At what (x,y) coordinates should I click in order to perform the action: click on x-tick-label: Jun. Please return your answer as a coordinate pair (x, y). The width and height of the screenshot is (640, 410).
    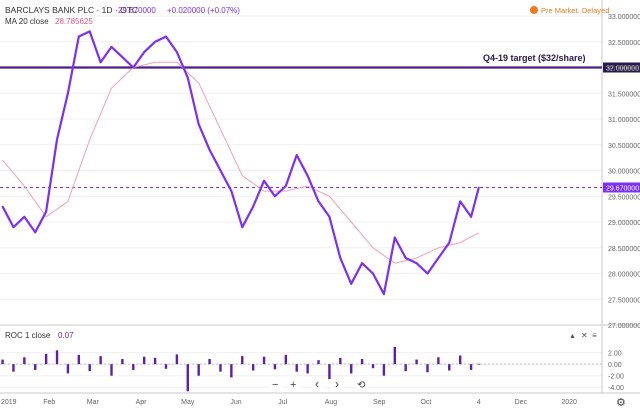
    Looking at the image, I should click on (235, 402).